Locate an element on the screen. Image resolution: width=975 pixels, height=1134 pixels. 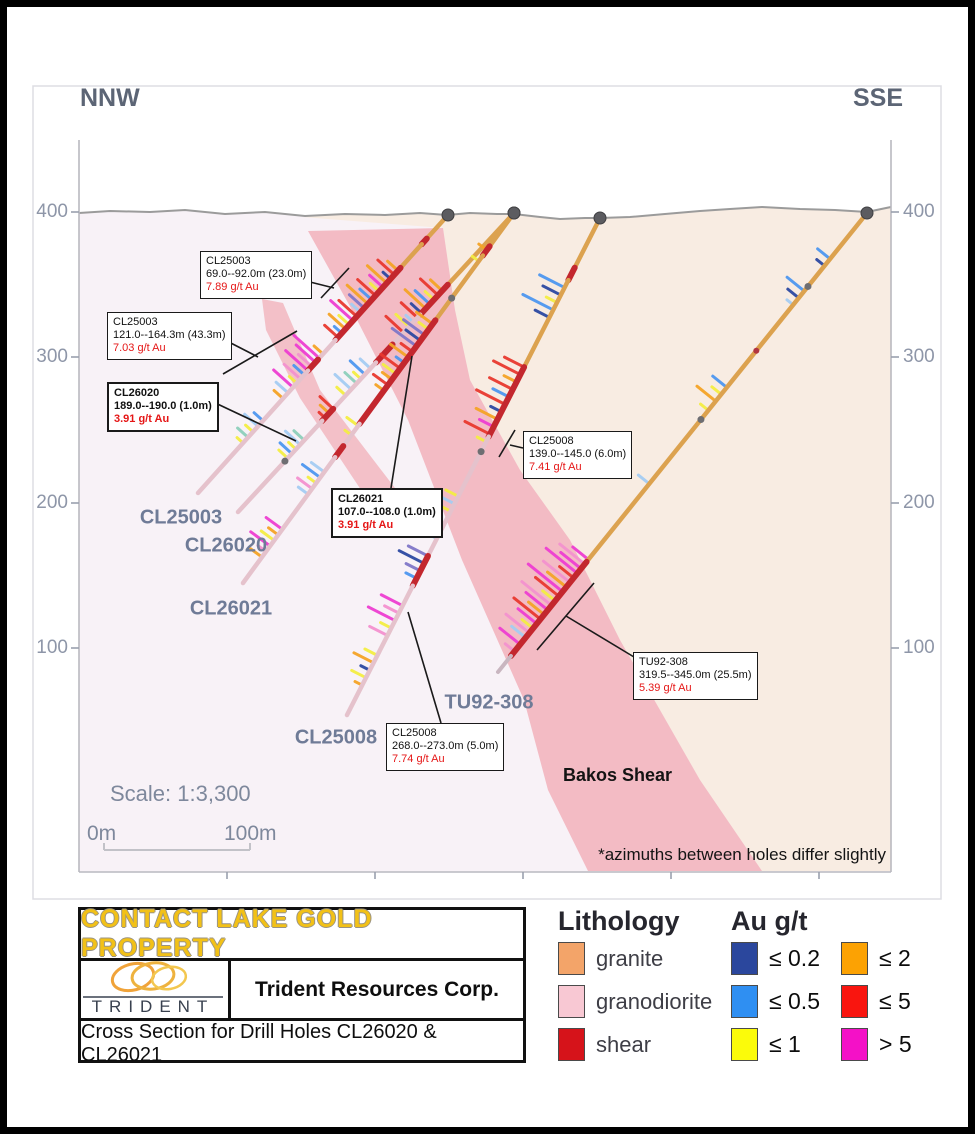
legend-item: granite is located at coordinates (635, 958).